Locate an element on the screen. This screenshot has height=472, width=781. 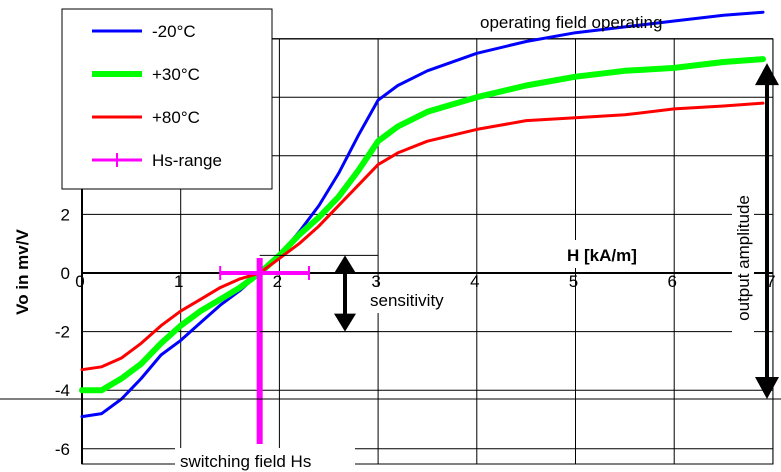
x-tick-label: 1 is located at coordinates (178, 281).